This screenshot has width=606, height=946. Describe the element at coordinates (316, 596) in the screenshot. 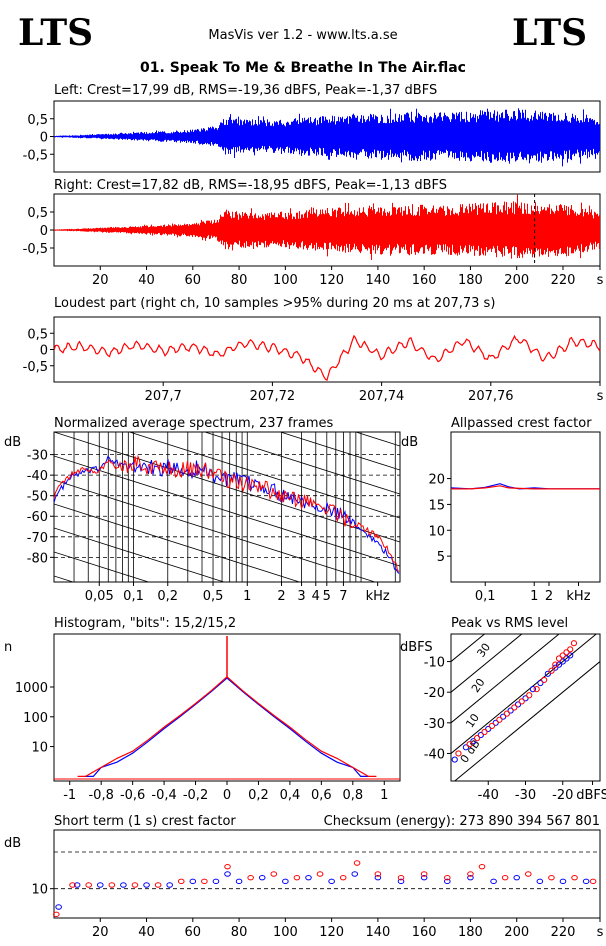

I see `spectrum-xtick-label: 4` at that location.